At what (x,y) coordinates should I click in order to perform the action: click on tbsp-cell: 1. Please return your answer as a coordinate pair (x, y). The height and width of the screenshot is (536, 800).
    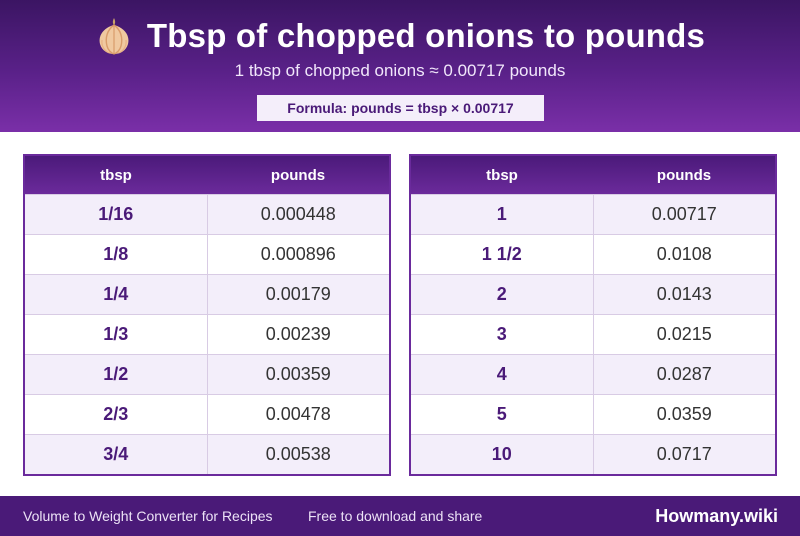
    Looking at the image, I should click on (502, 214).